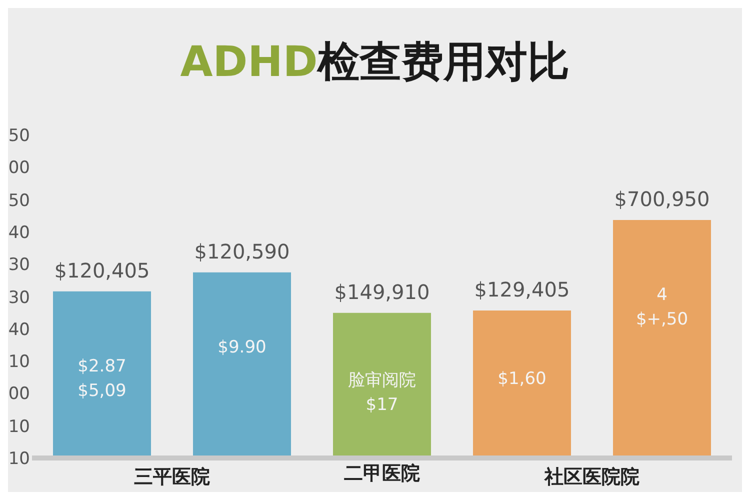 Image resolution: width=750 pixels, height=500 pixels. I want to click on annotation: $129,405, so click(522, 289).